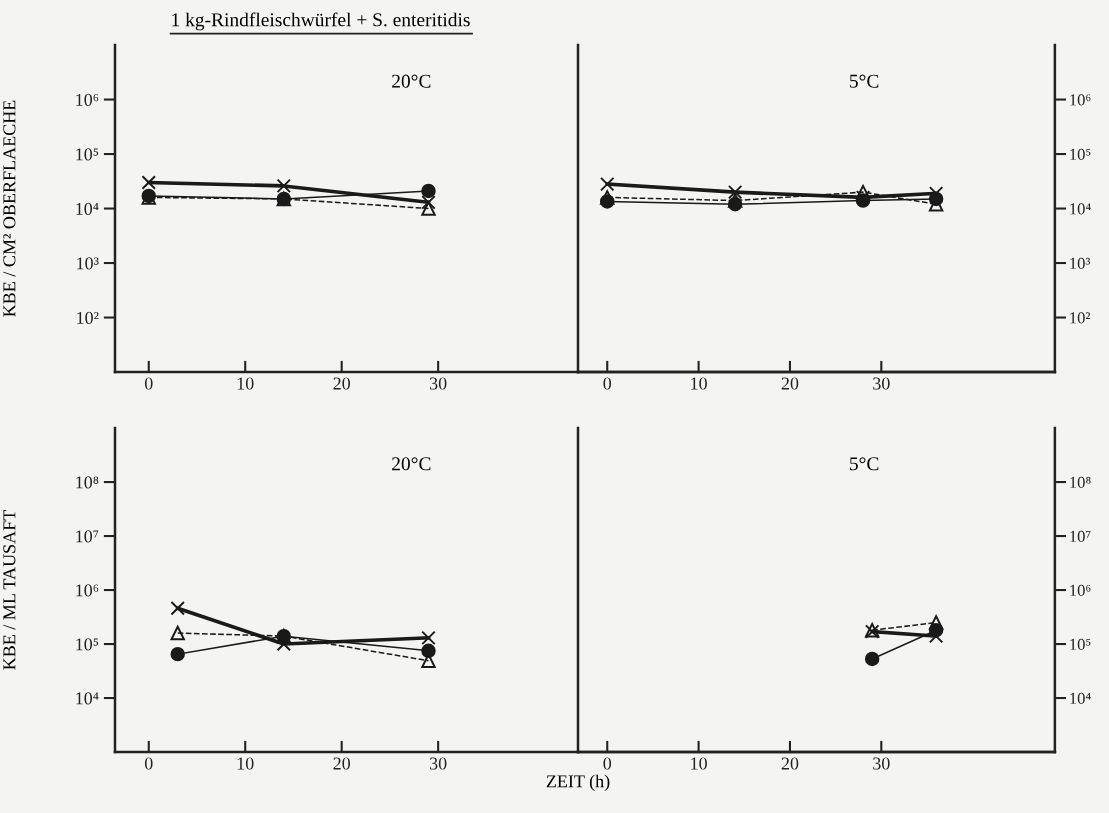 The image size is (1109, 813). What do you see at coordinates (87, 536) in the screenshot?
I see `y-tick-label: 10⁷` at bounding box center [87, 536].